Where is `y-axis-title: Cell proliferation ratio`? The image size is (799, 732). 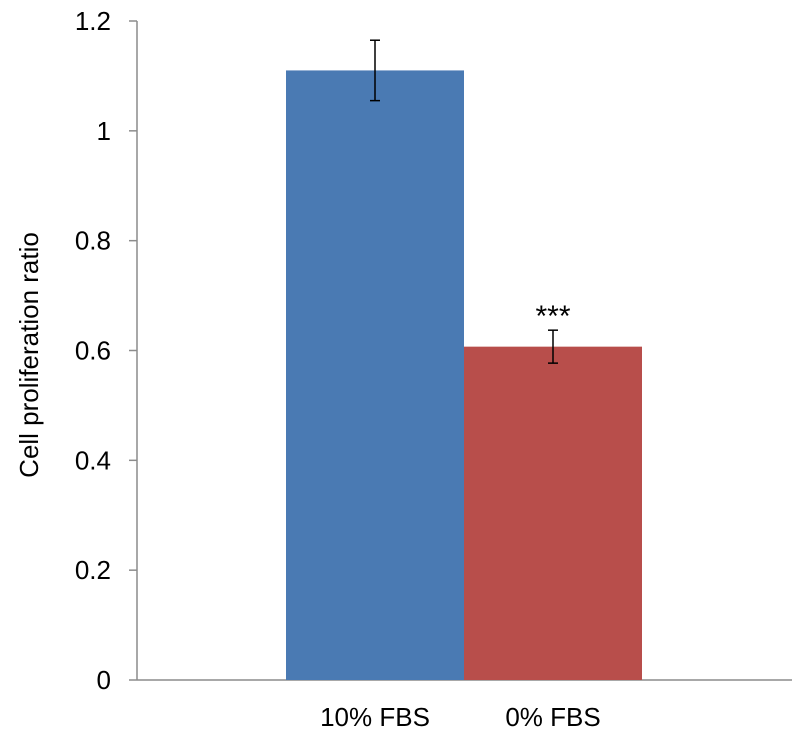 y-axis-title: Cell proliferation ratio is located at coordinates (29, 355).